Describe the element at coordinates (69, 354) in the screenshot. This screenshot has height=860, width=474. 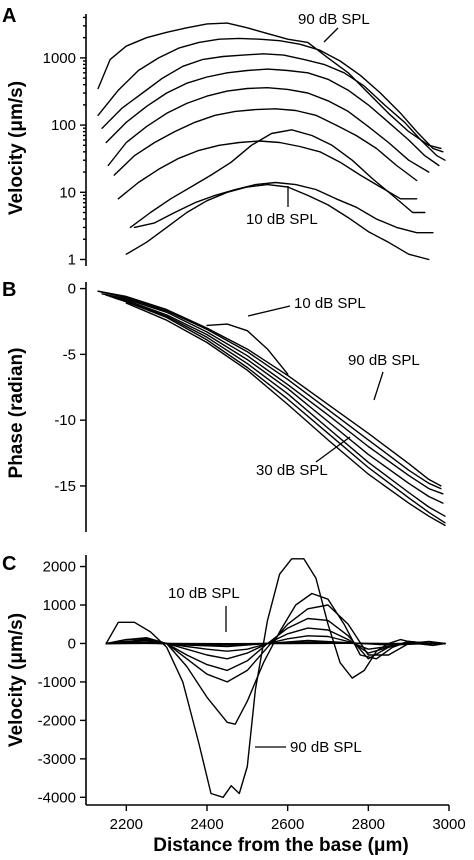
I see `panel-b-y-tick-label: -5` at that location.